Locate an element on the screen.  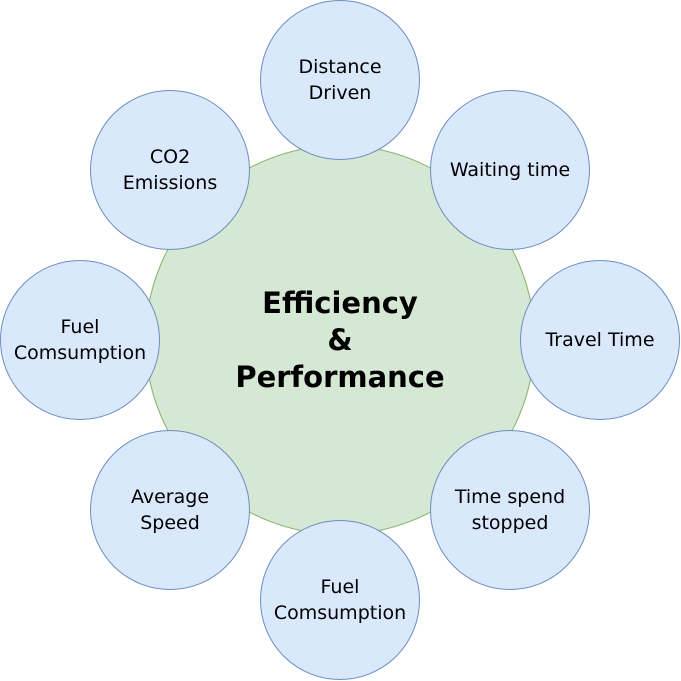
node-label: Waiting time is located at coordinates (510, 170).